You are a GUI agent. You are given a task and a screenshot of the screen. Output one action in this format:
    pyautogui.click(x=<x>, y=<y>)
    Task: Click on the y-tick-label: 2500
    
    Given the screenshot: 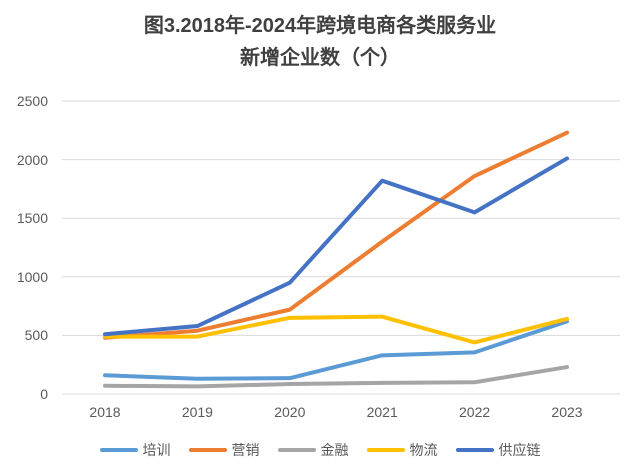 What is the action you would take?
    pyautogui.click(x=32, y=101)
    